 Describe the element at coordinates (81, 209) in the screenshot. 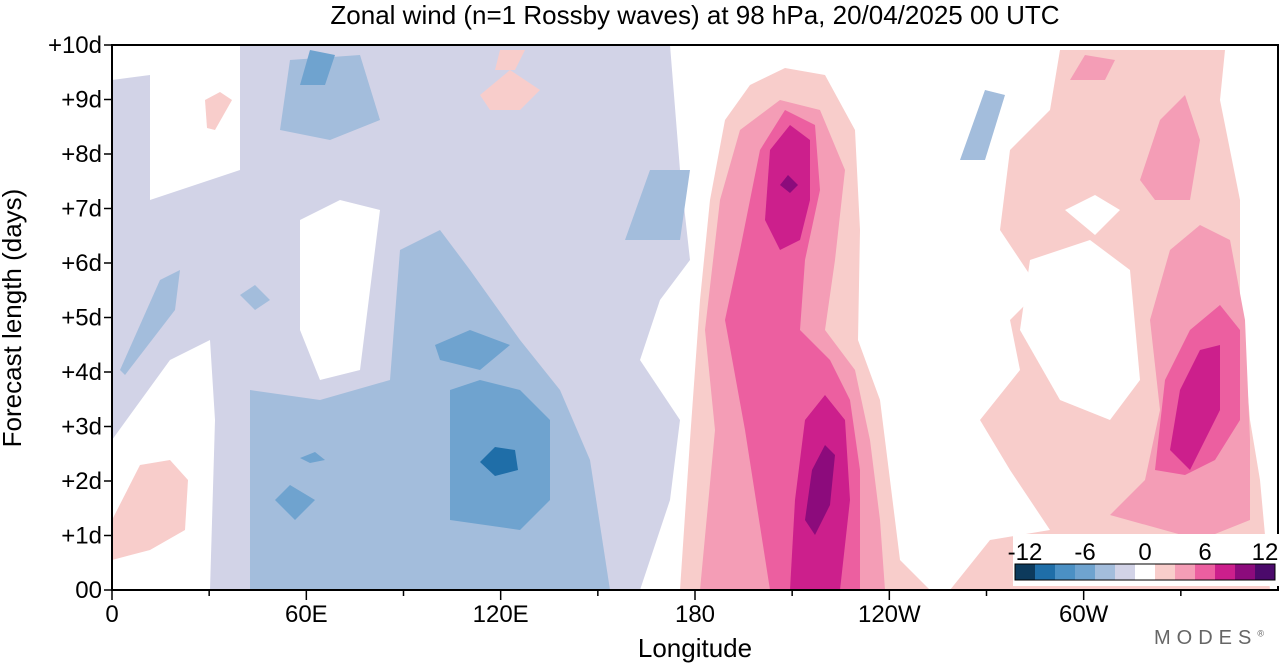

I see `y-tick-label: +7d` at that location.